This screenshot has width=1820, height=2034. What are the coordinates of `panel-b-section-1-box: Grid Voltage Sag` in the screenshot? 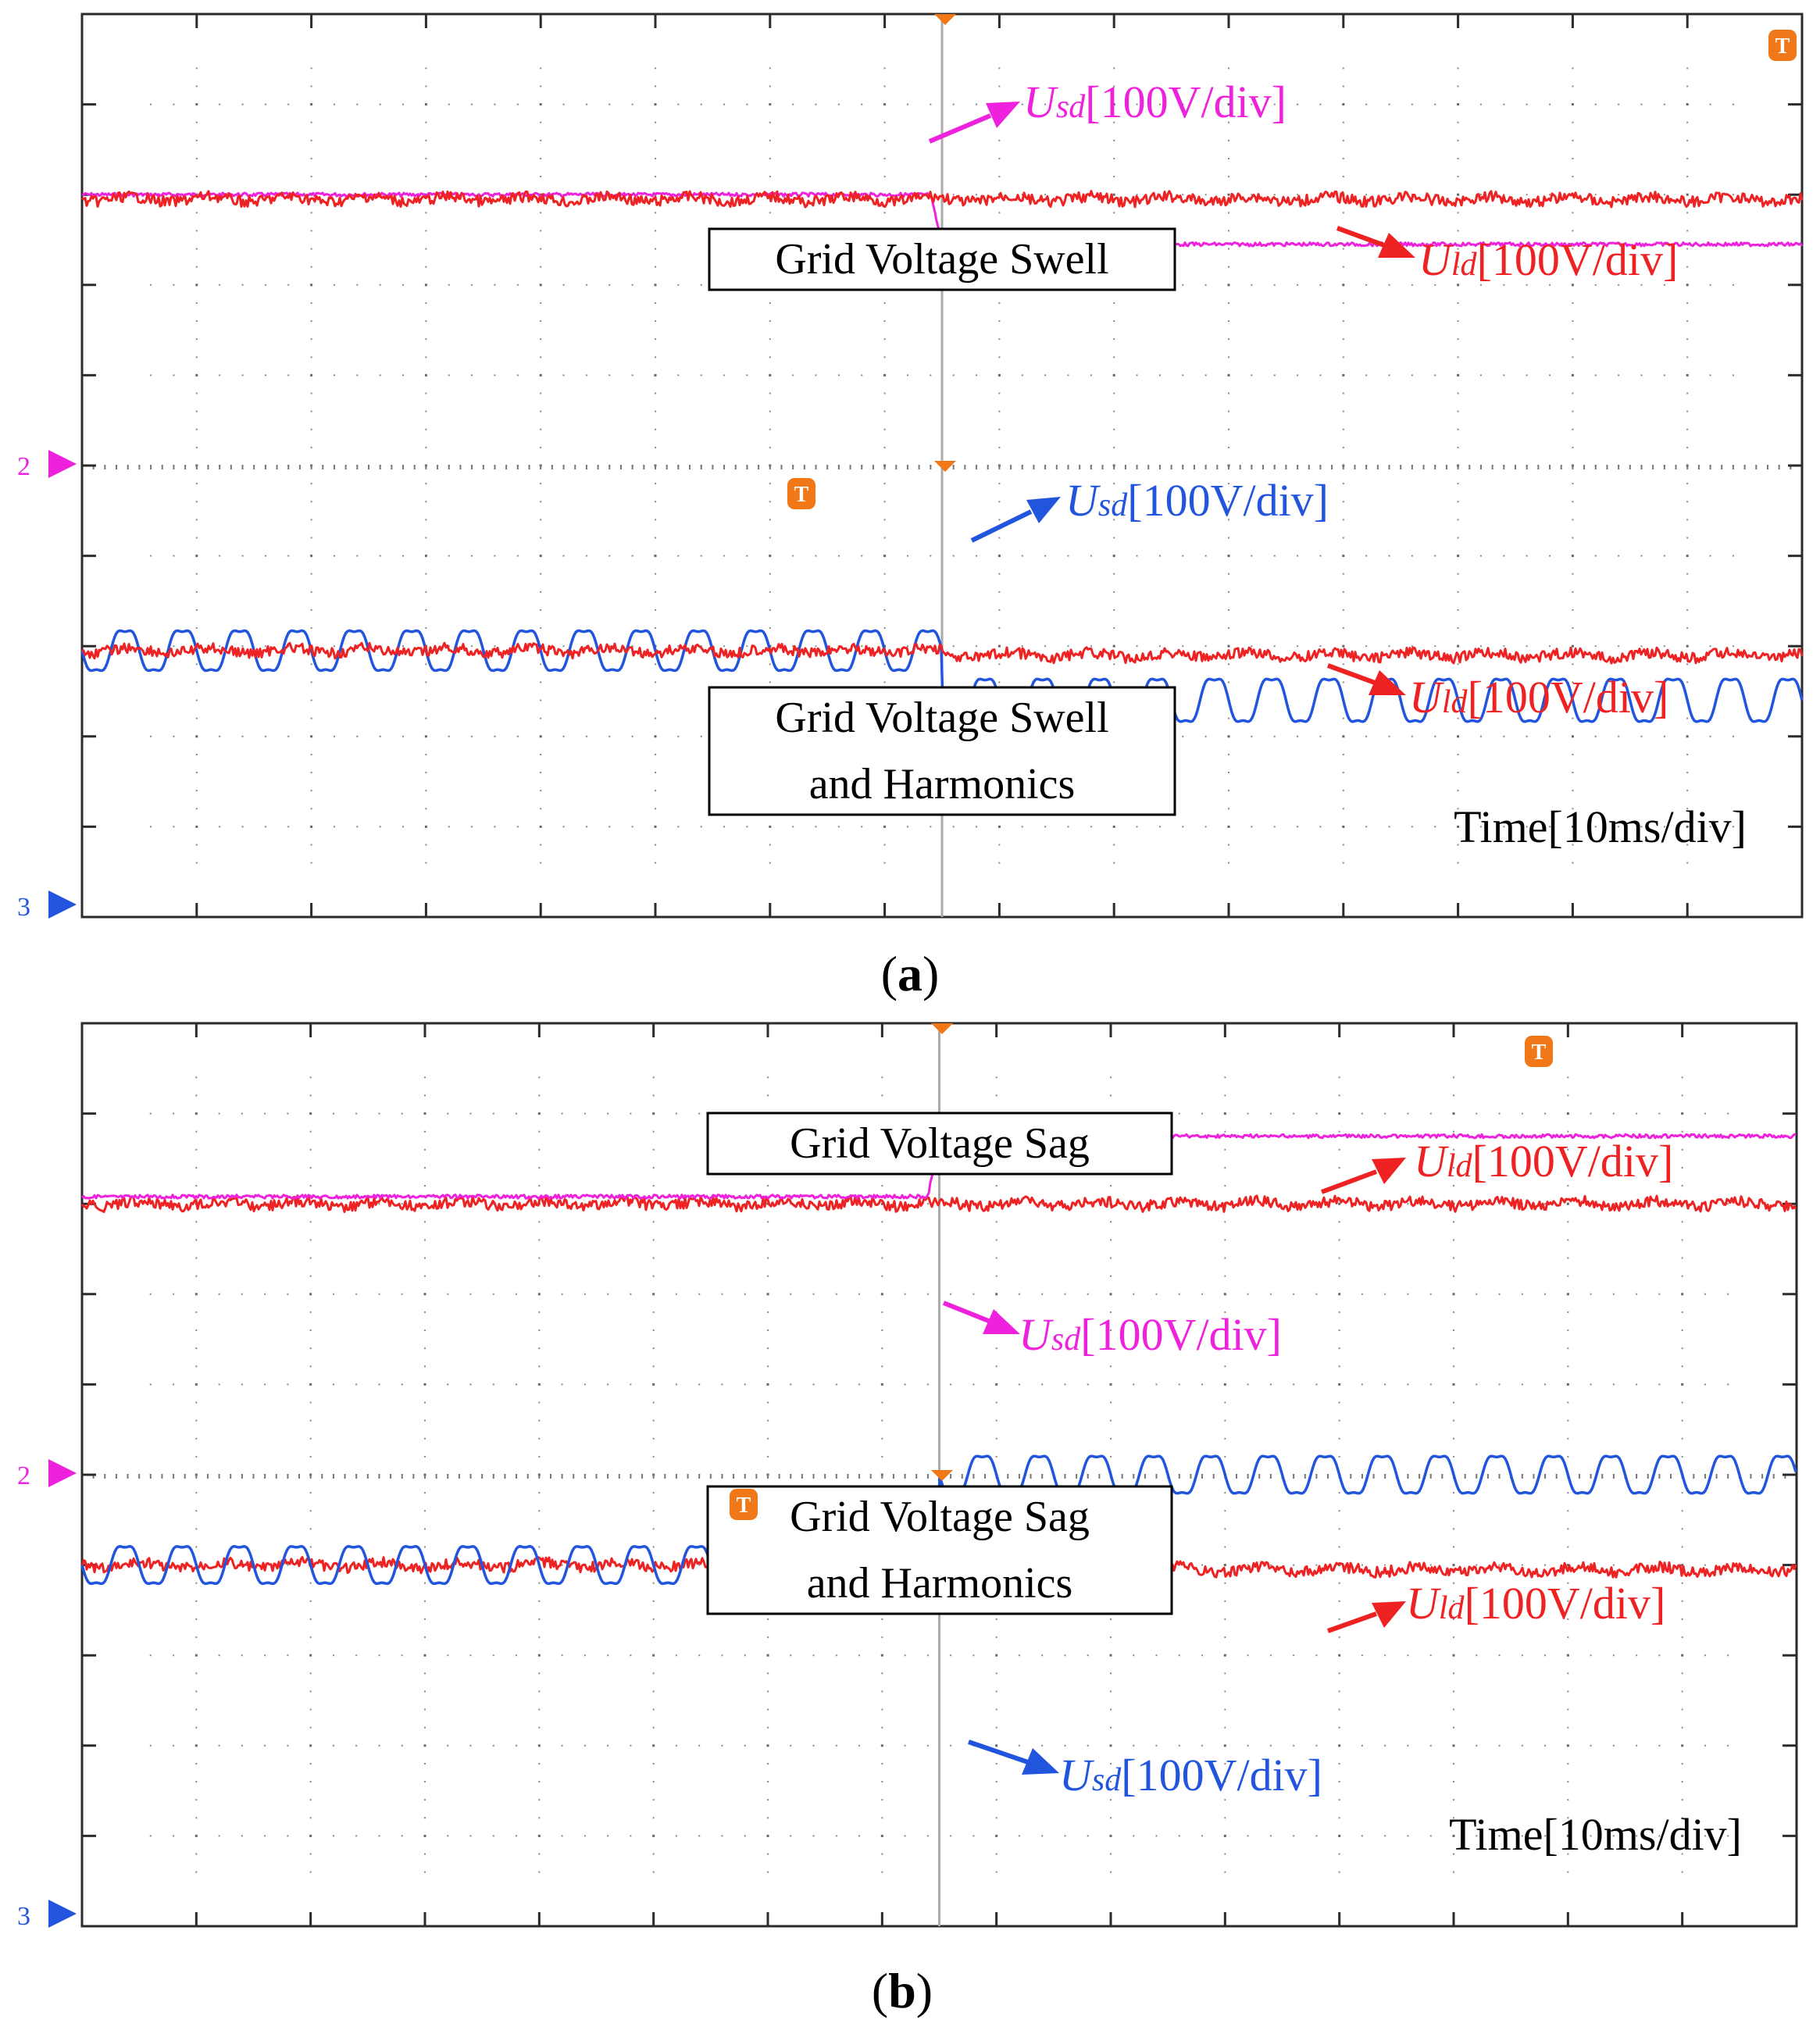 It's located at (939, 1144).